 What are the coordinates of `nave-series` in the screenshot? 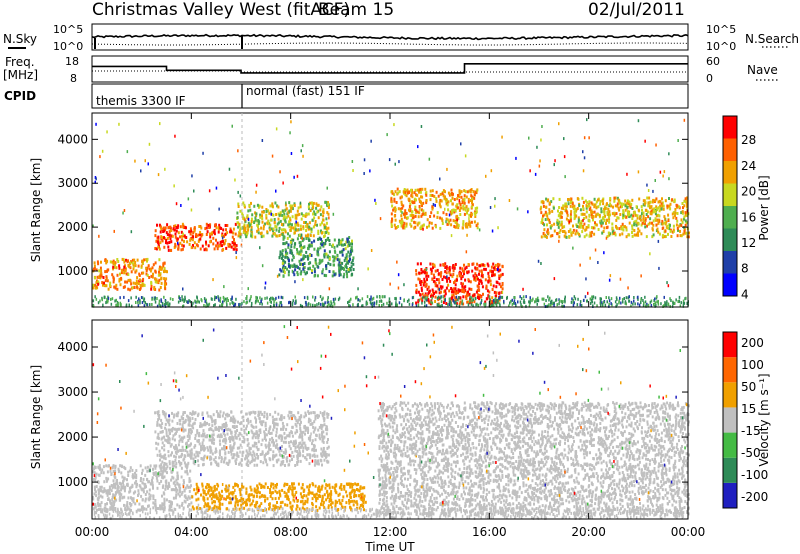 It's located at (390, 71).